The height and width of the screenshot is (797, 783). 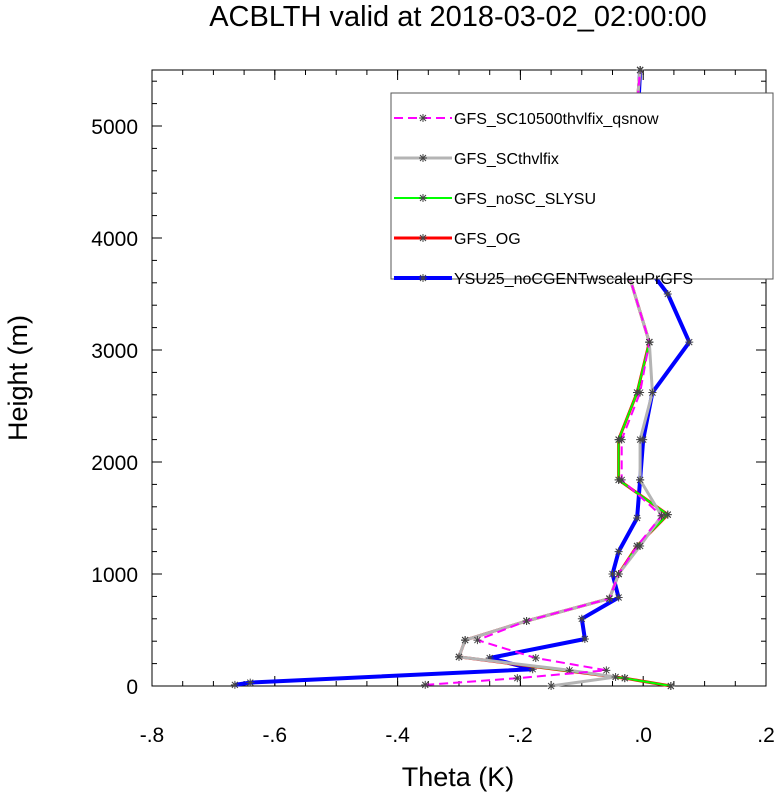 What do you see at coordinates (114, 351) in the screenshot?
I see `y-tick-label: 3000` at bounding box center [114, 351].